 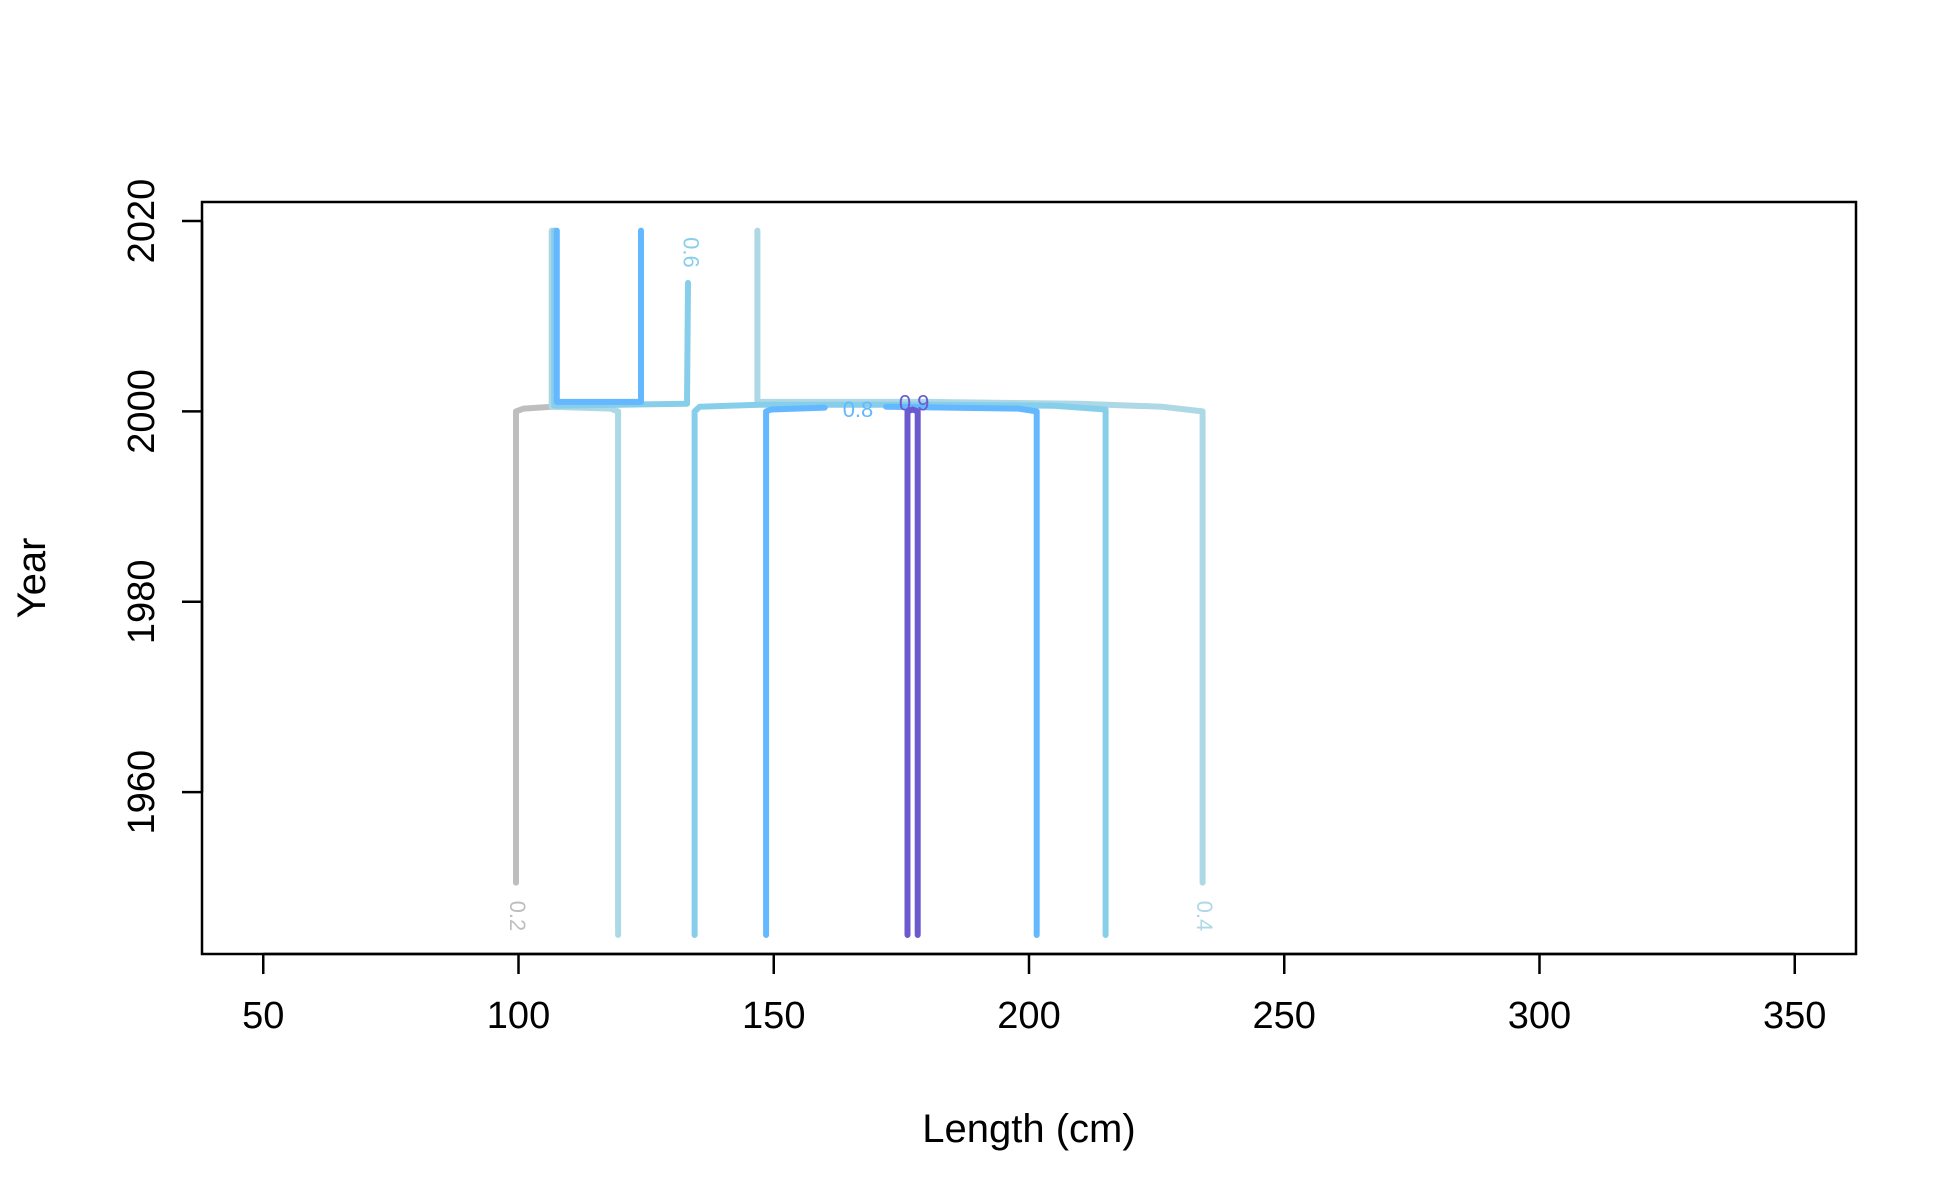 I want to click on y-tick-label: 2020, so click(x=142, y=221).